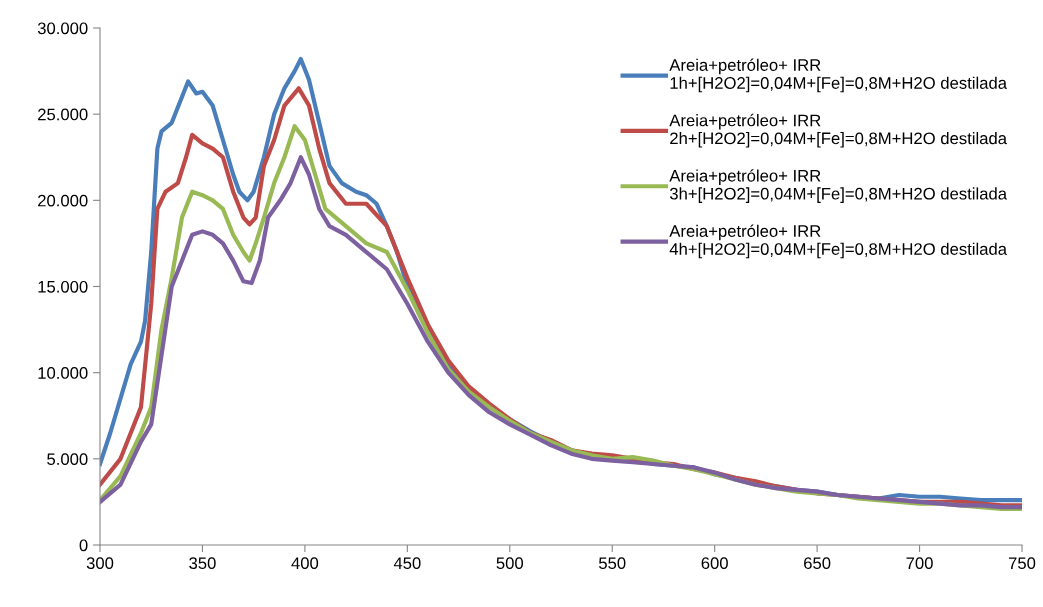 The height and width of the screenshot is (607, 1043). Describe the element at coordinates (838, 130) in the screenshot. I see `legend-label: Areia+petróleo+ IRR 2h+[H2O2]=0,04M+[Fe]=0,8M+H2O destilada` at that location.